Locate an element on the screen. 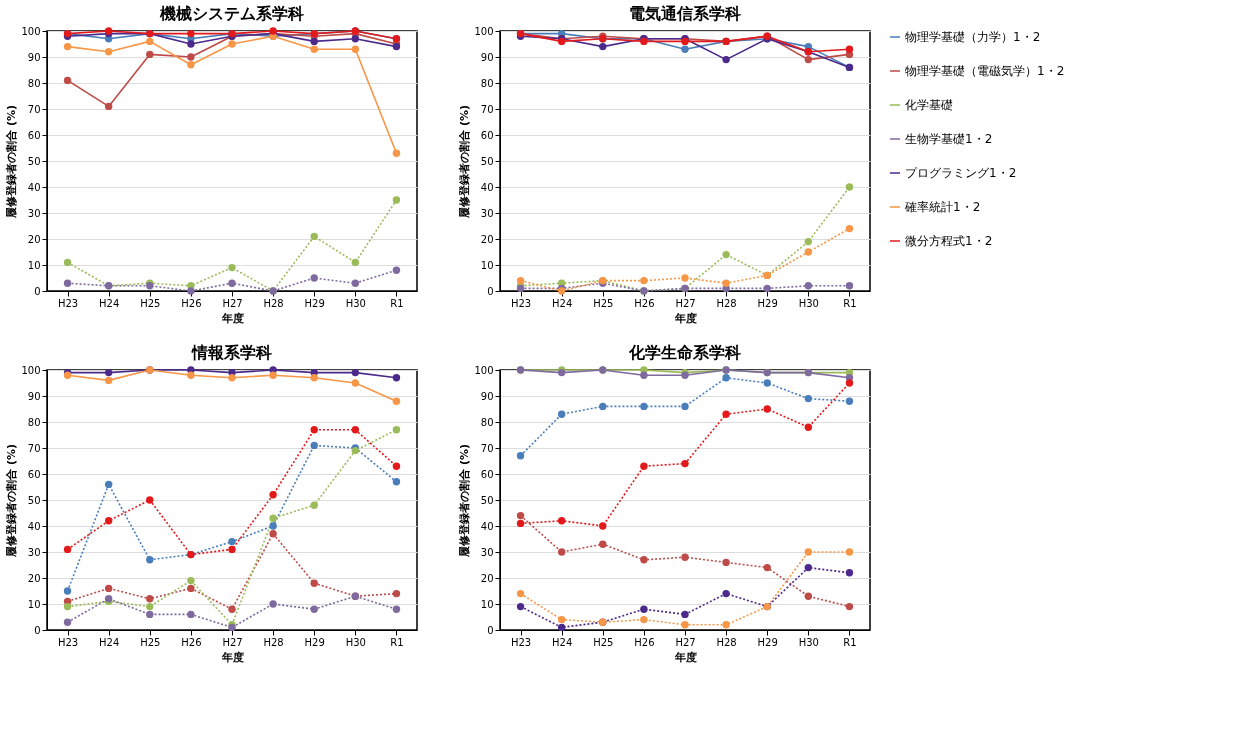 This screenshot has width=1246, height=749. legend-label: 物理学基礎（電磁気学）1・2 is located at coordinates (985, 71).